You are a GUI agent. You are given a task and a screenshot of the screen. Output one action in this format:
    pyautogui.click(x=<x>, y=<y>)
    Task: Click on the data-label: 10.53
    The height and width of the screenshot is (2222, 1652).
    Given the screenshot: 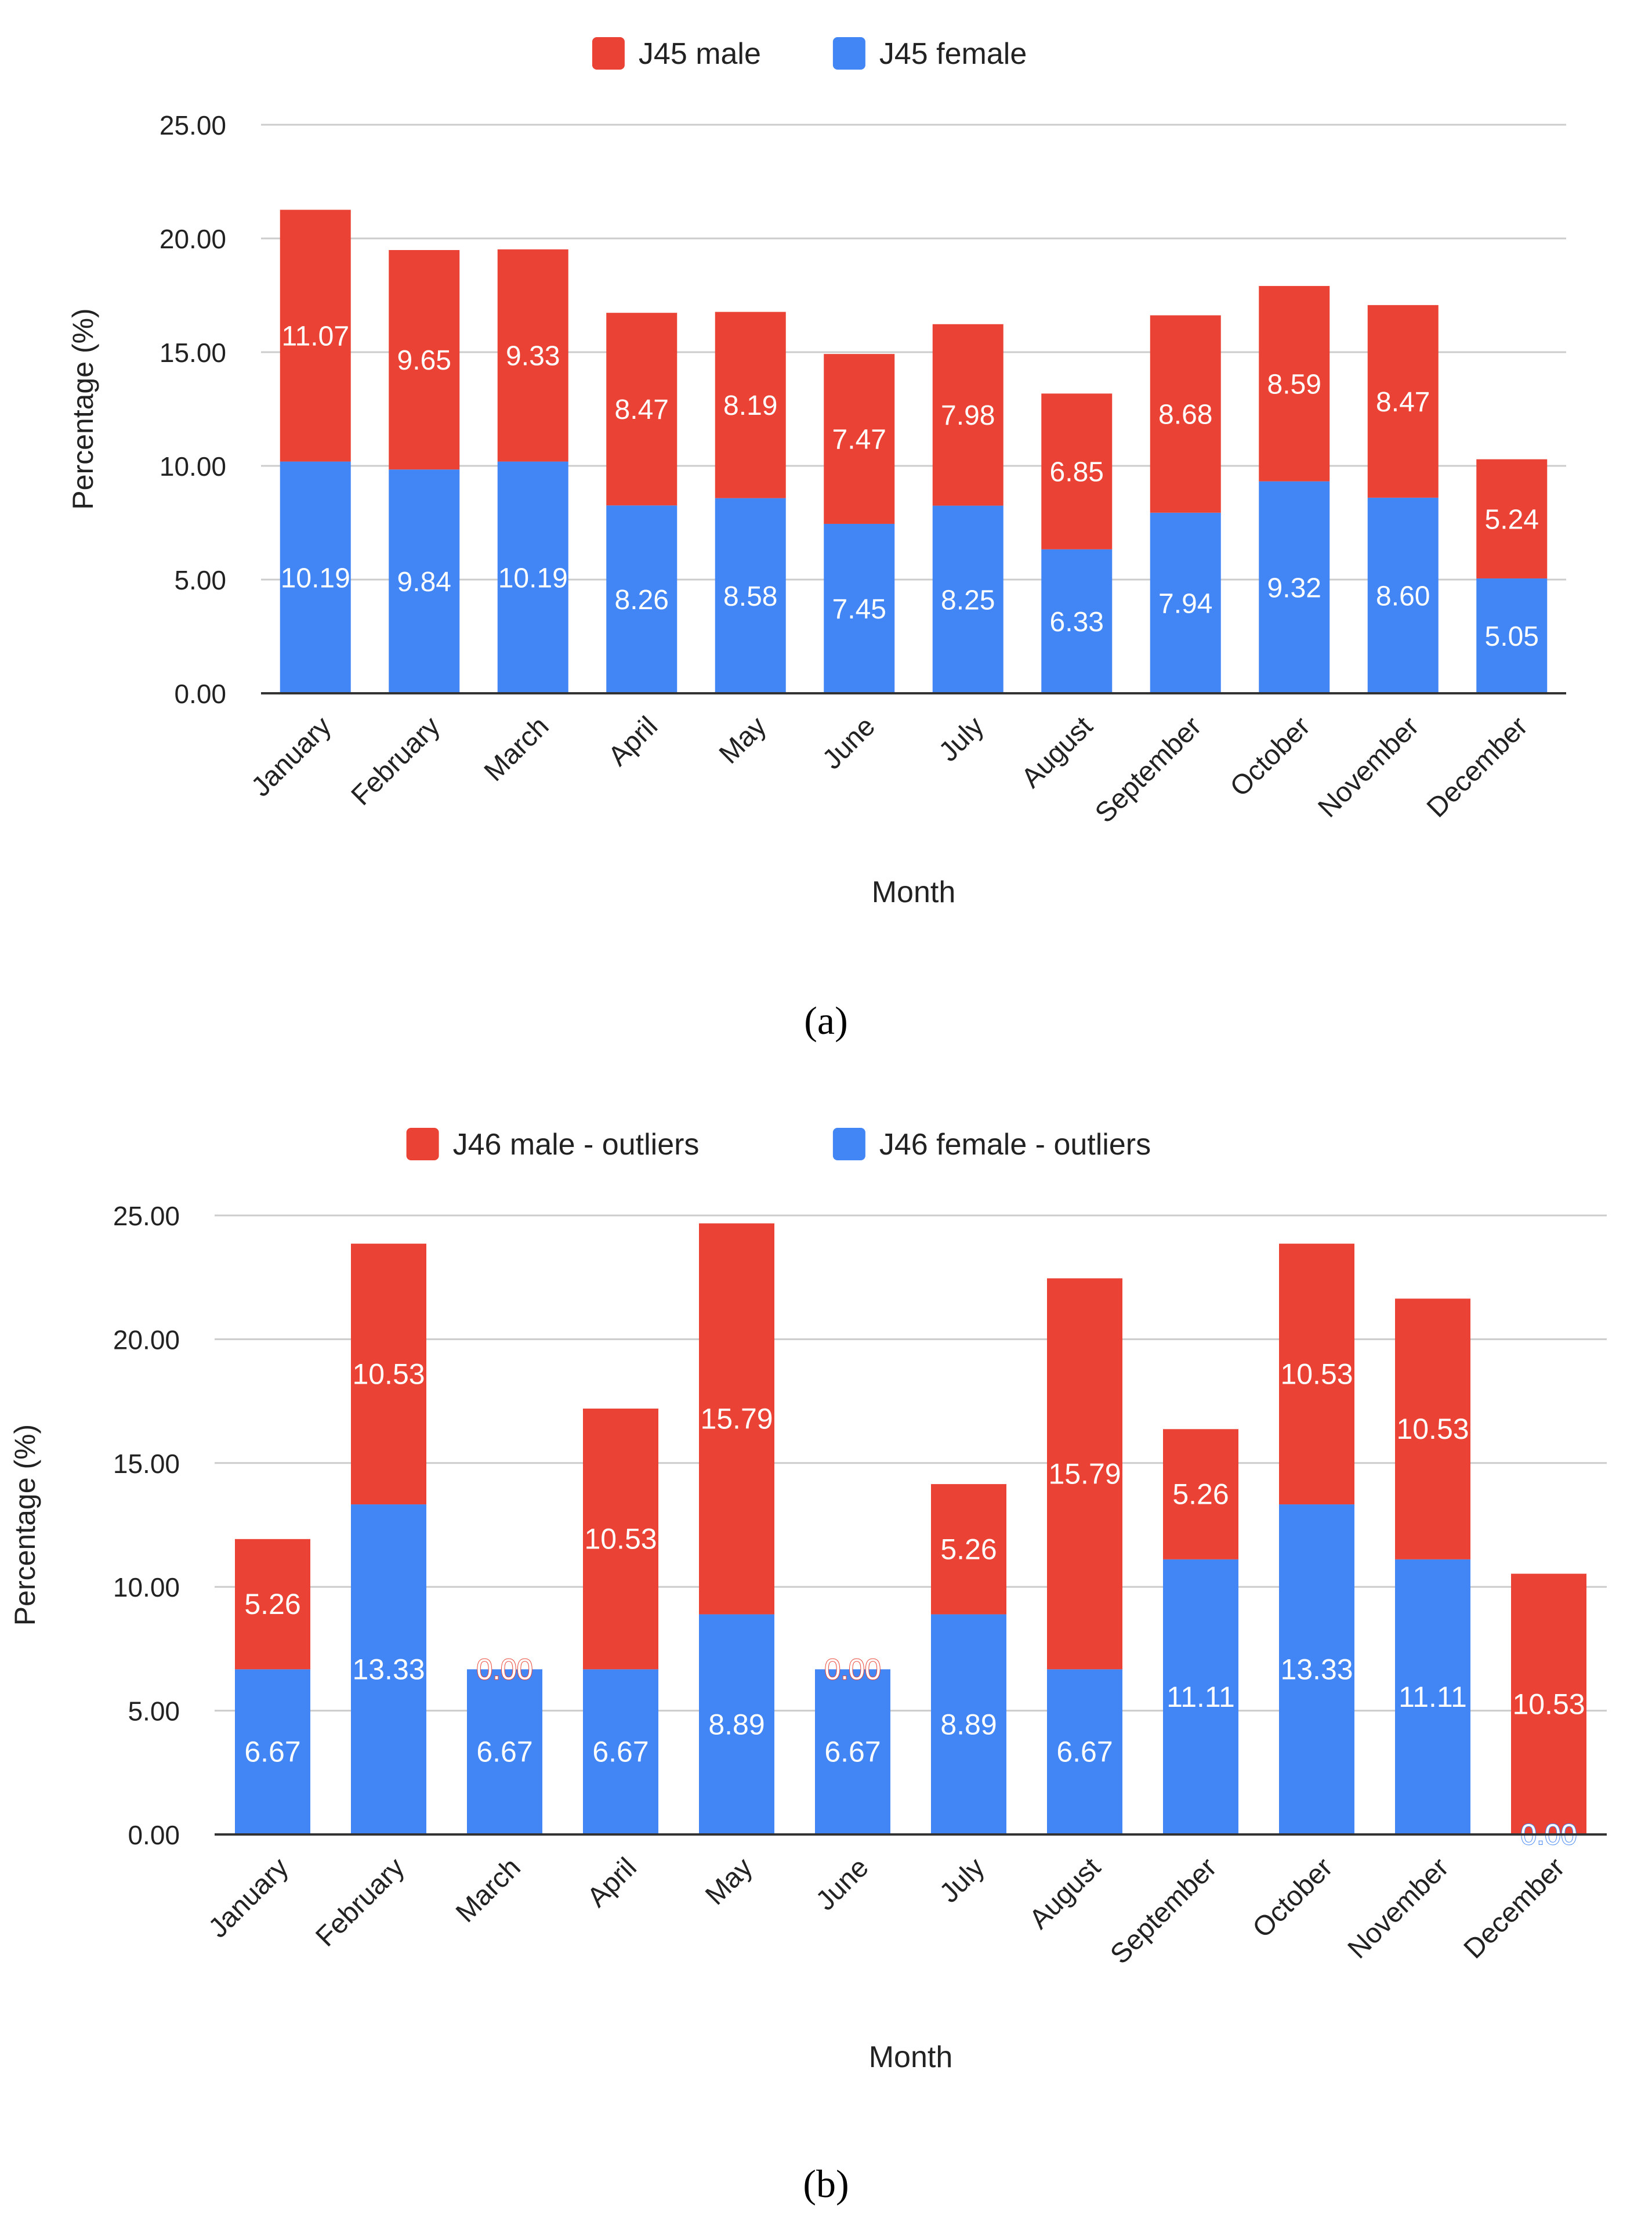 What is the action you would take?
    pyautogui.click(x=388, y=1374)
    